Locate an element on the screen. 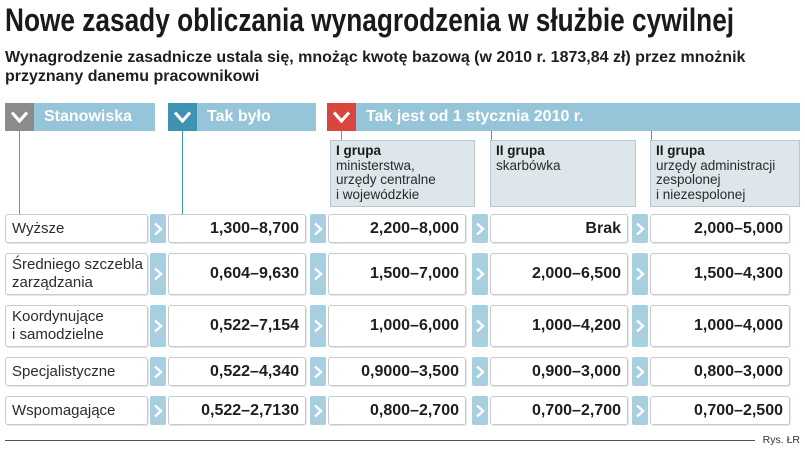  row-label: Wyższe is located at coordinates (76, 228).